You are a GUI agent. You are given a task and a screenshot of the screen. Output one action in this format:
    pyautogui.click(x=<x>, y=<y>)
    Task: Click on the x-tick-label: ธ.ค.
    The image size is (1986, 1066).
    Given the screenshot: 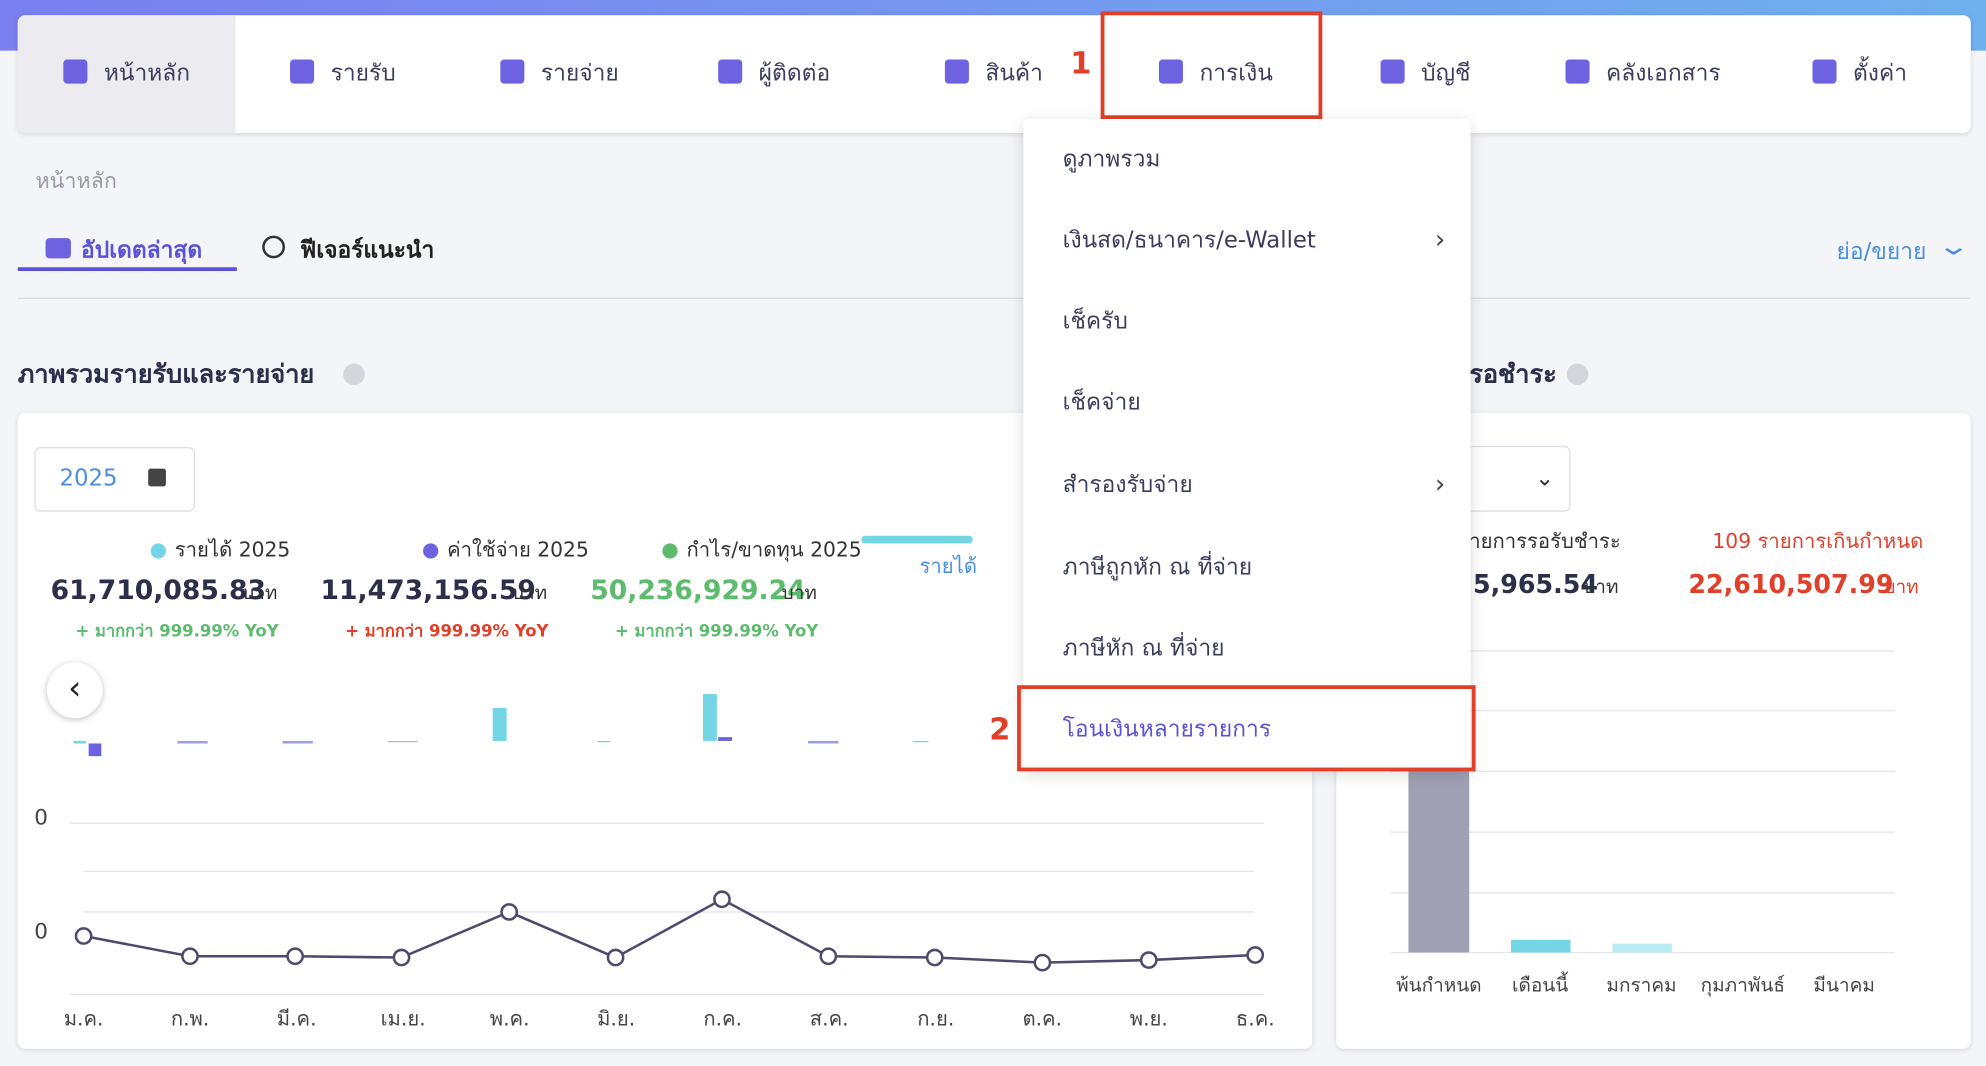 What is the action you would take?
    pyautogui.click(x=1255, y=1018)
    